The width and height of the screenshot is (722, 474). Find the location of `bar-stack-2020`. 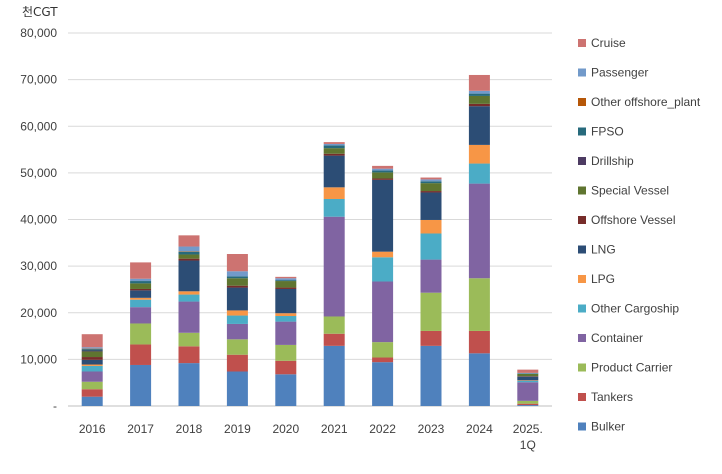

bar-stack-2020 is located at coordinates (286, 341).